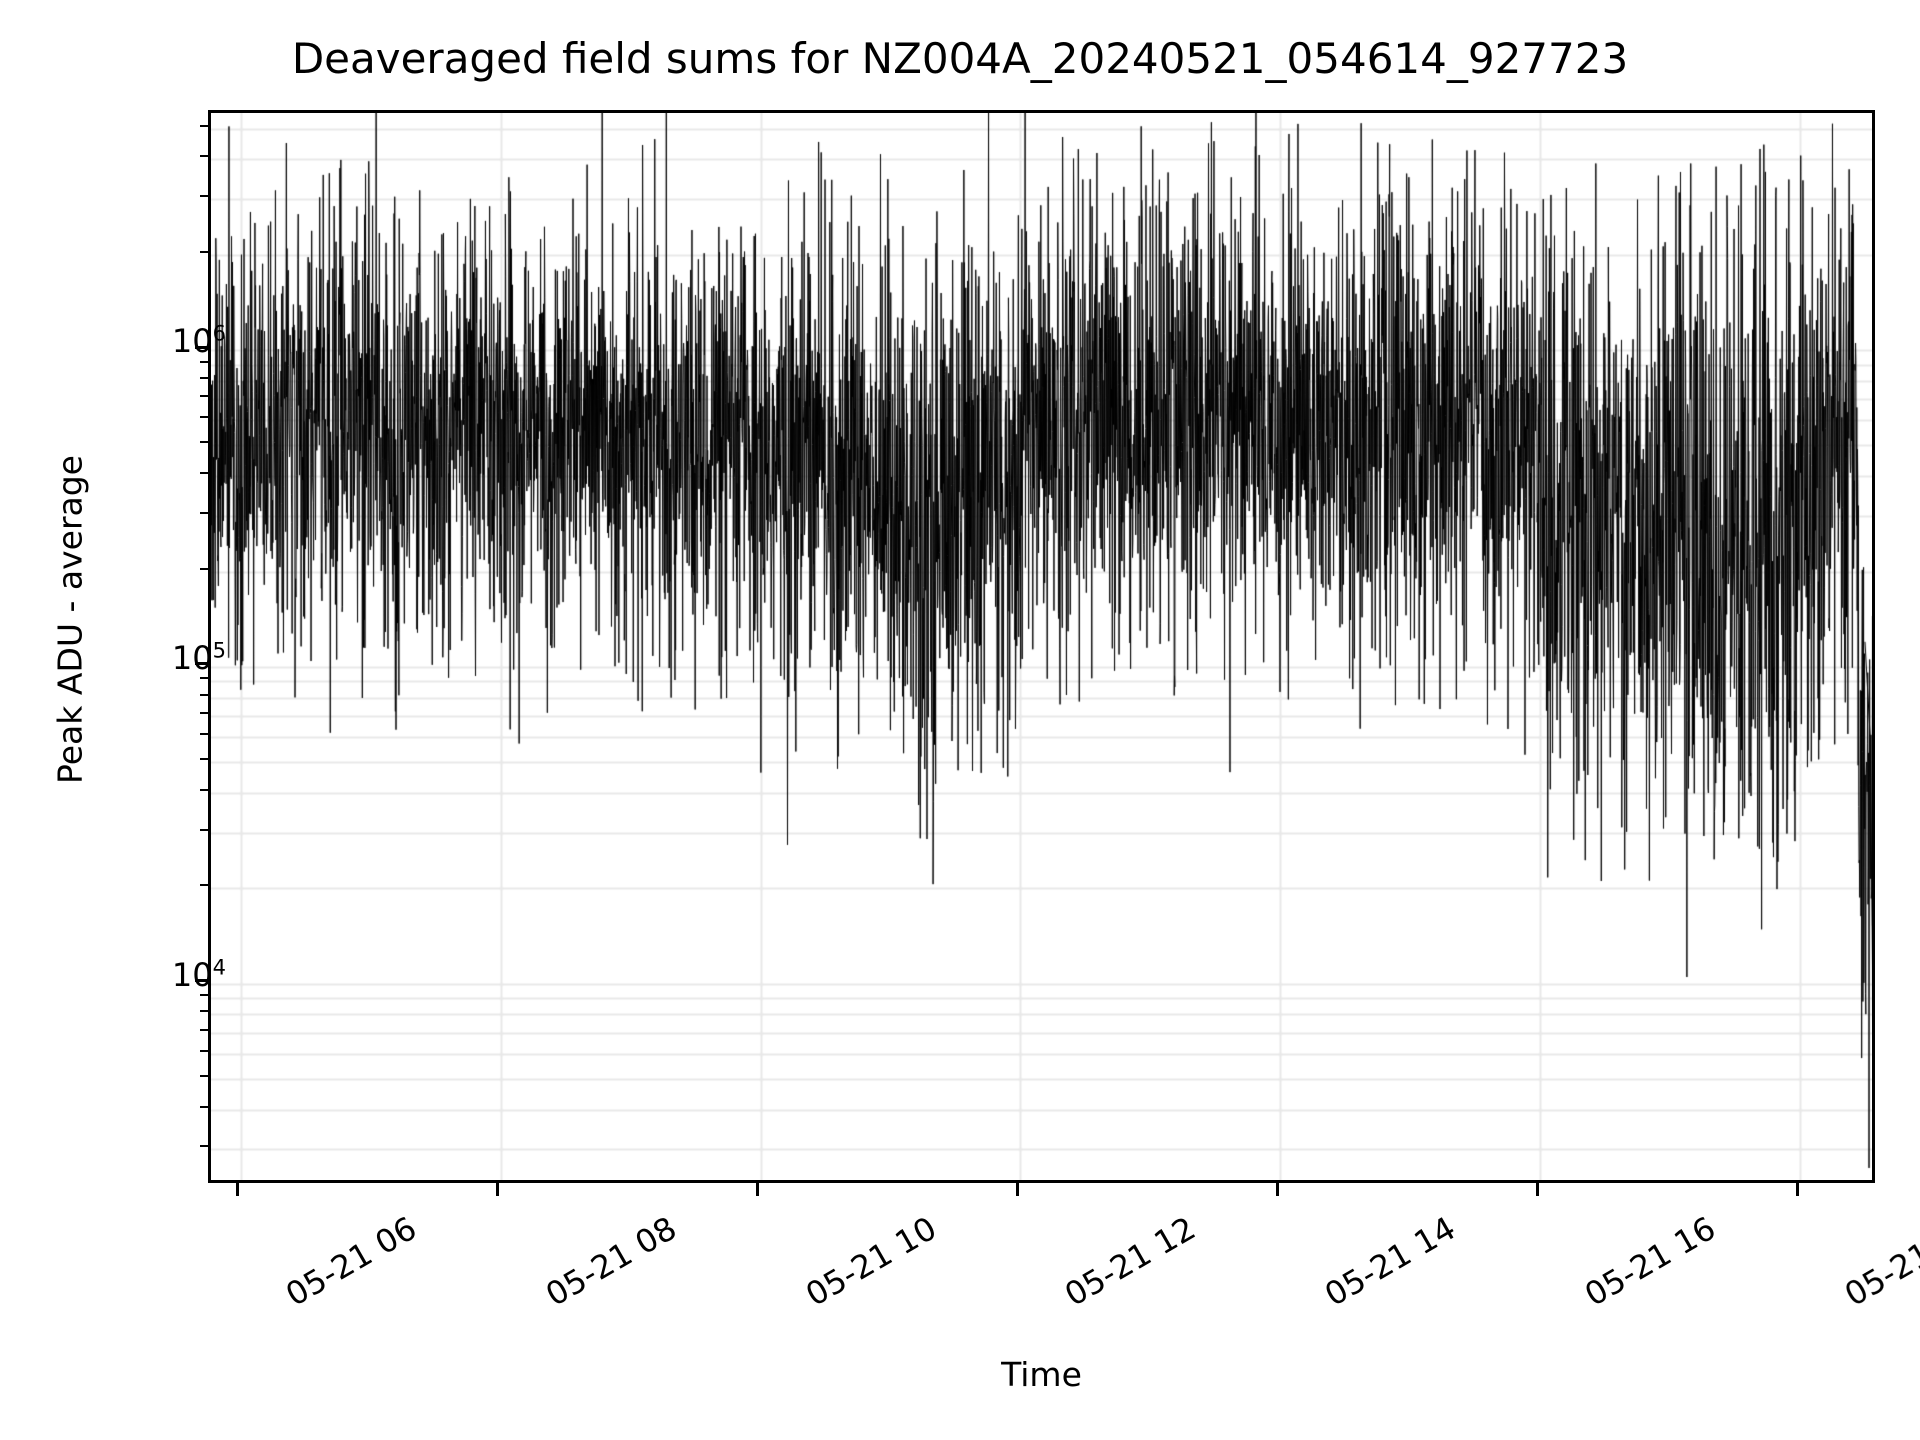 The width and height of the screenshot is (1920, 1440). I want to click on x-axis-tick-label: 05-21 12, so click(1130, 1261).